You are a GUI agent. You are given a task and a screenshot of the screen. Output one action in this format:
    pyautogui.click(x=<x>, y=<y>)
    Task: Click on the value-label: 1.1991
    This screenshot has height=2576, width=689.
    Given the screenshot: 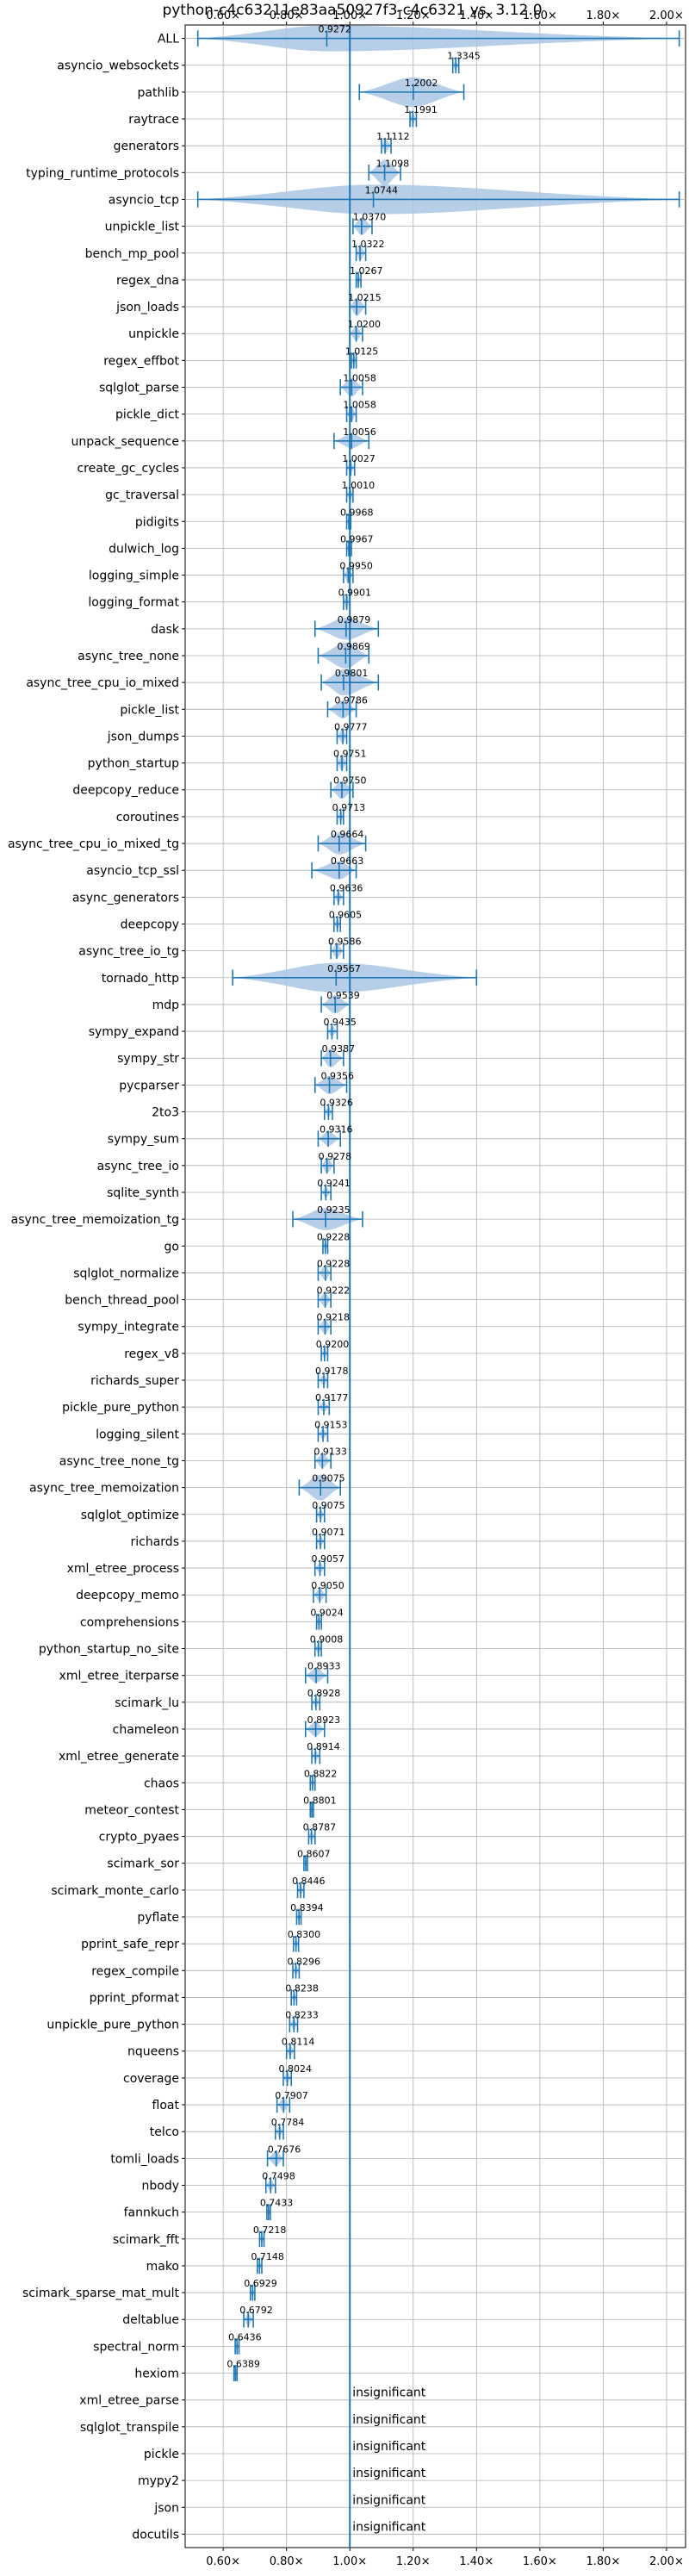 What is the action you would take?
    pyautogui.click(x=421, y=110)
    